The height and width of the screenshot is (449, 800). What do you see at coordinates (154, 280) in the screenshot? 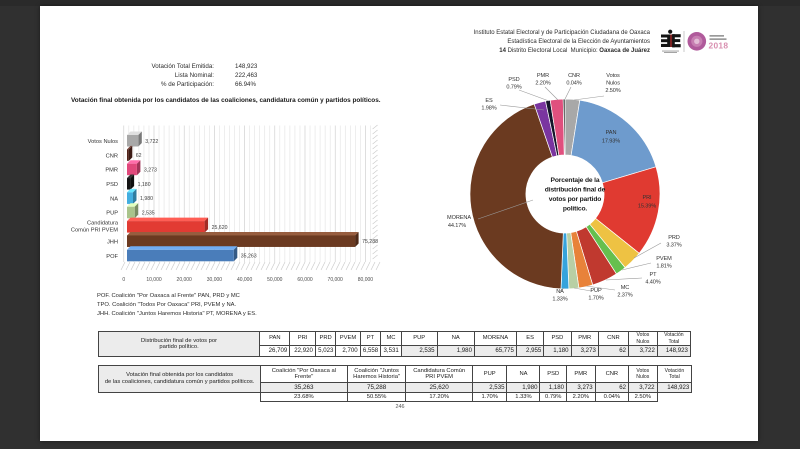
I see `svg-text: 10,000` at bounding box center [154, 280].